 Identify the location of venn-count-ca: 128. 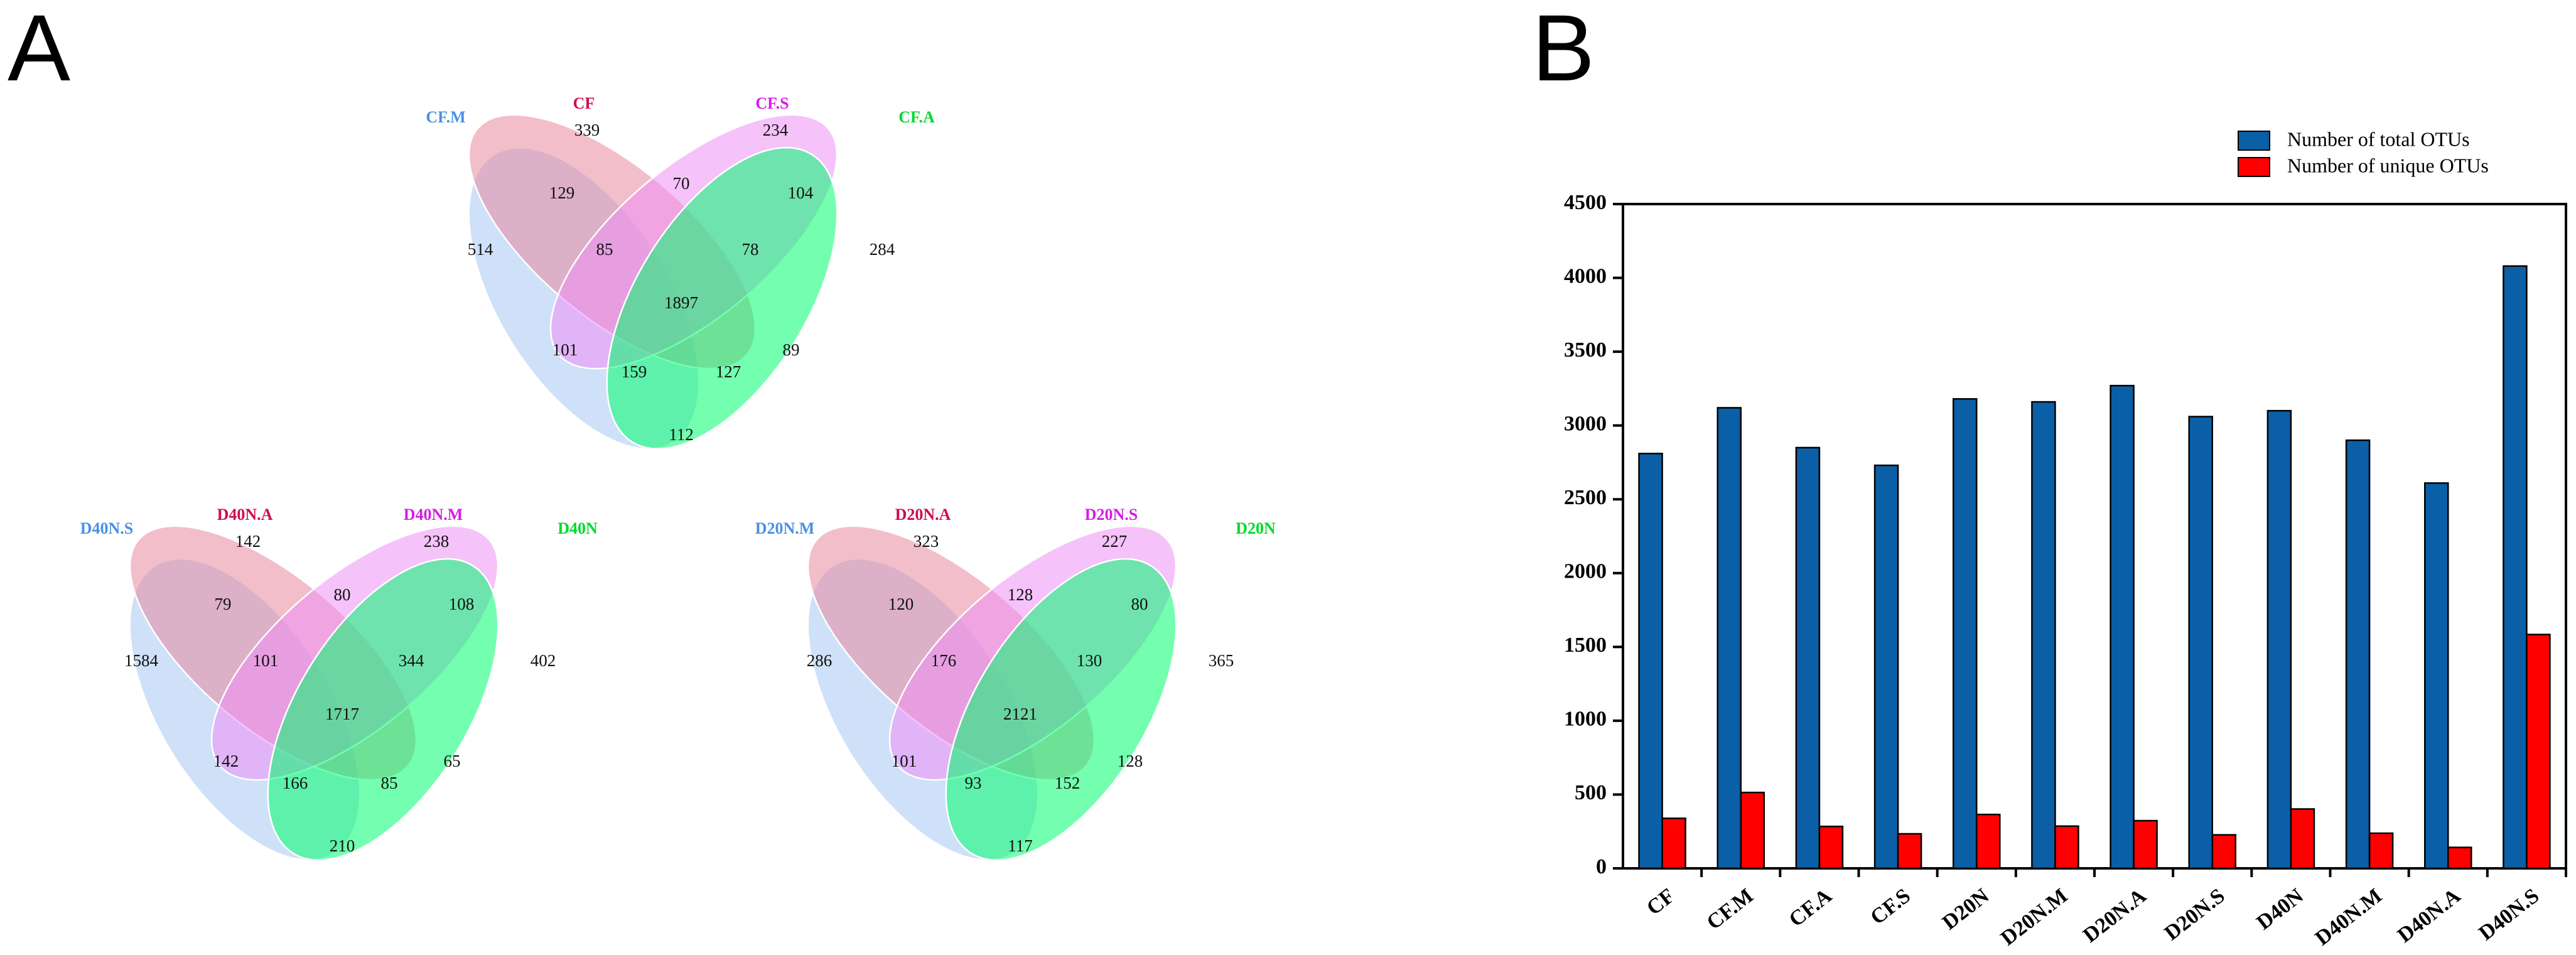
(1130, 761).